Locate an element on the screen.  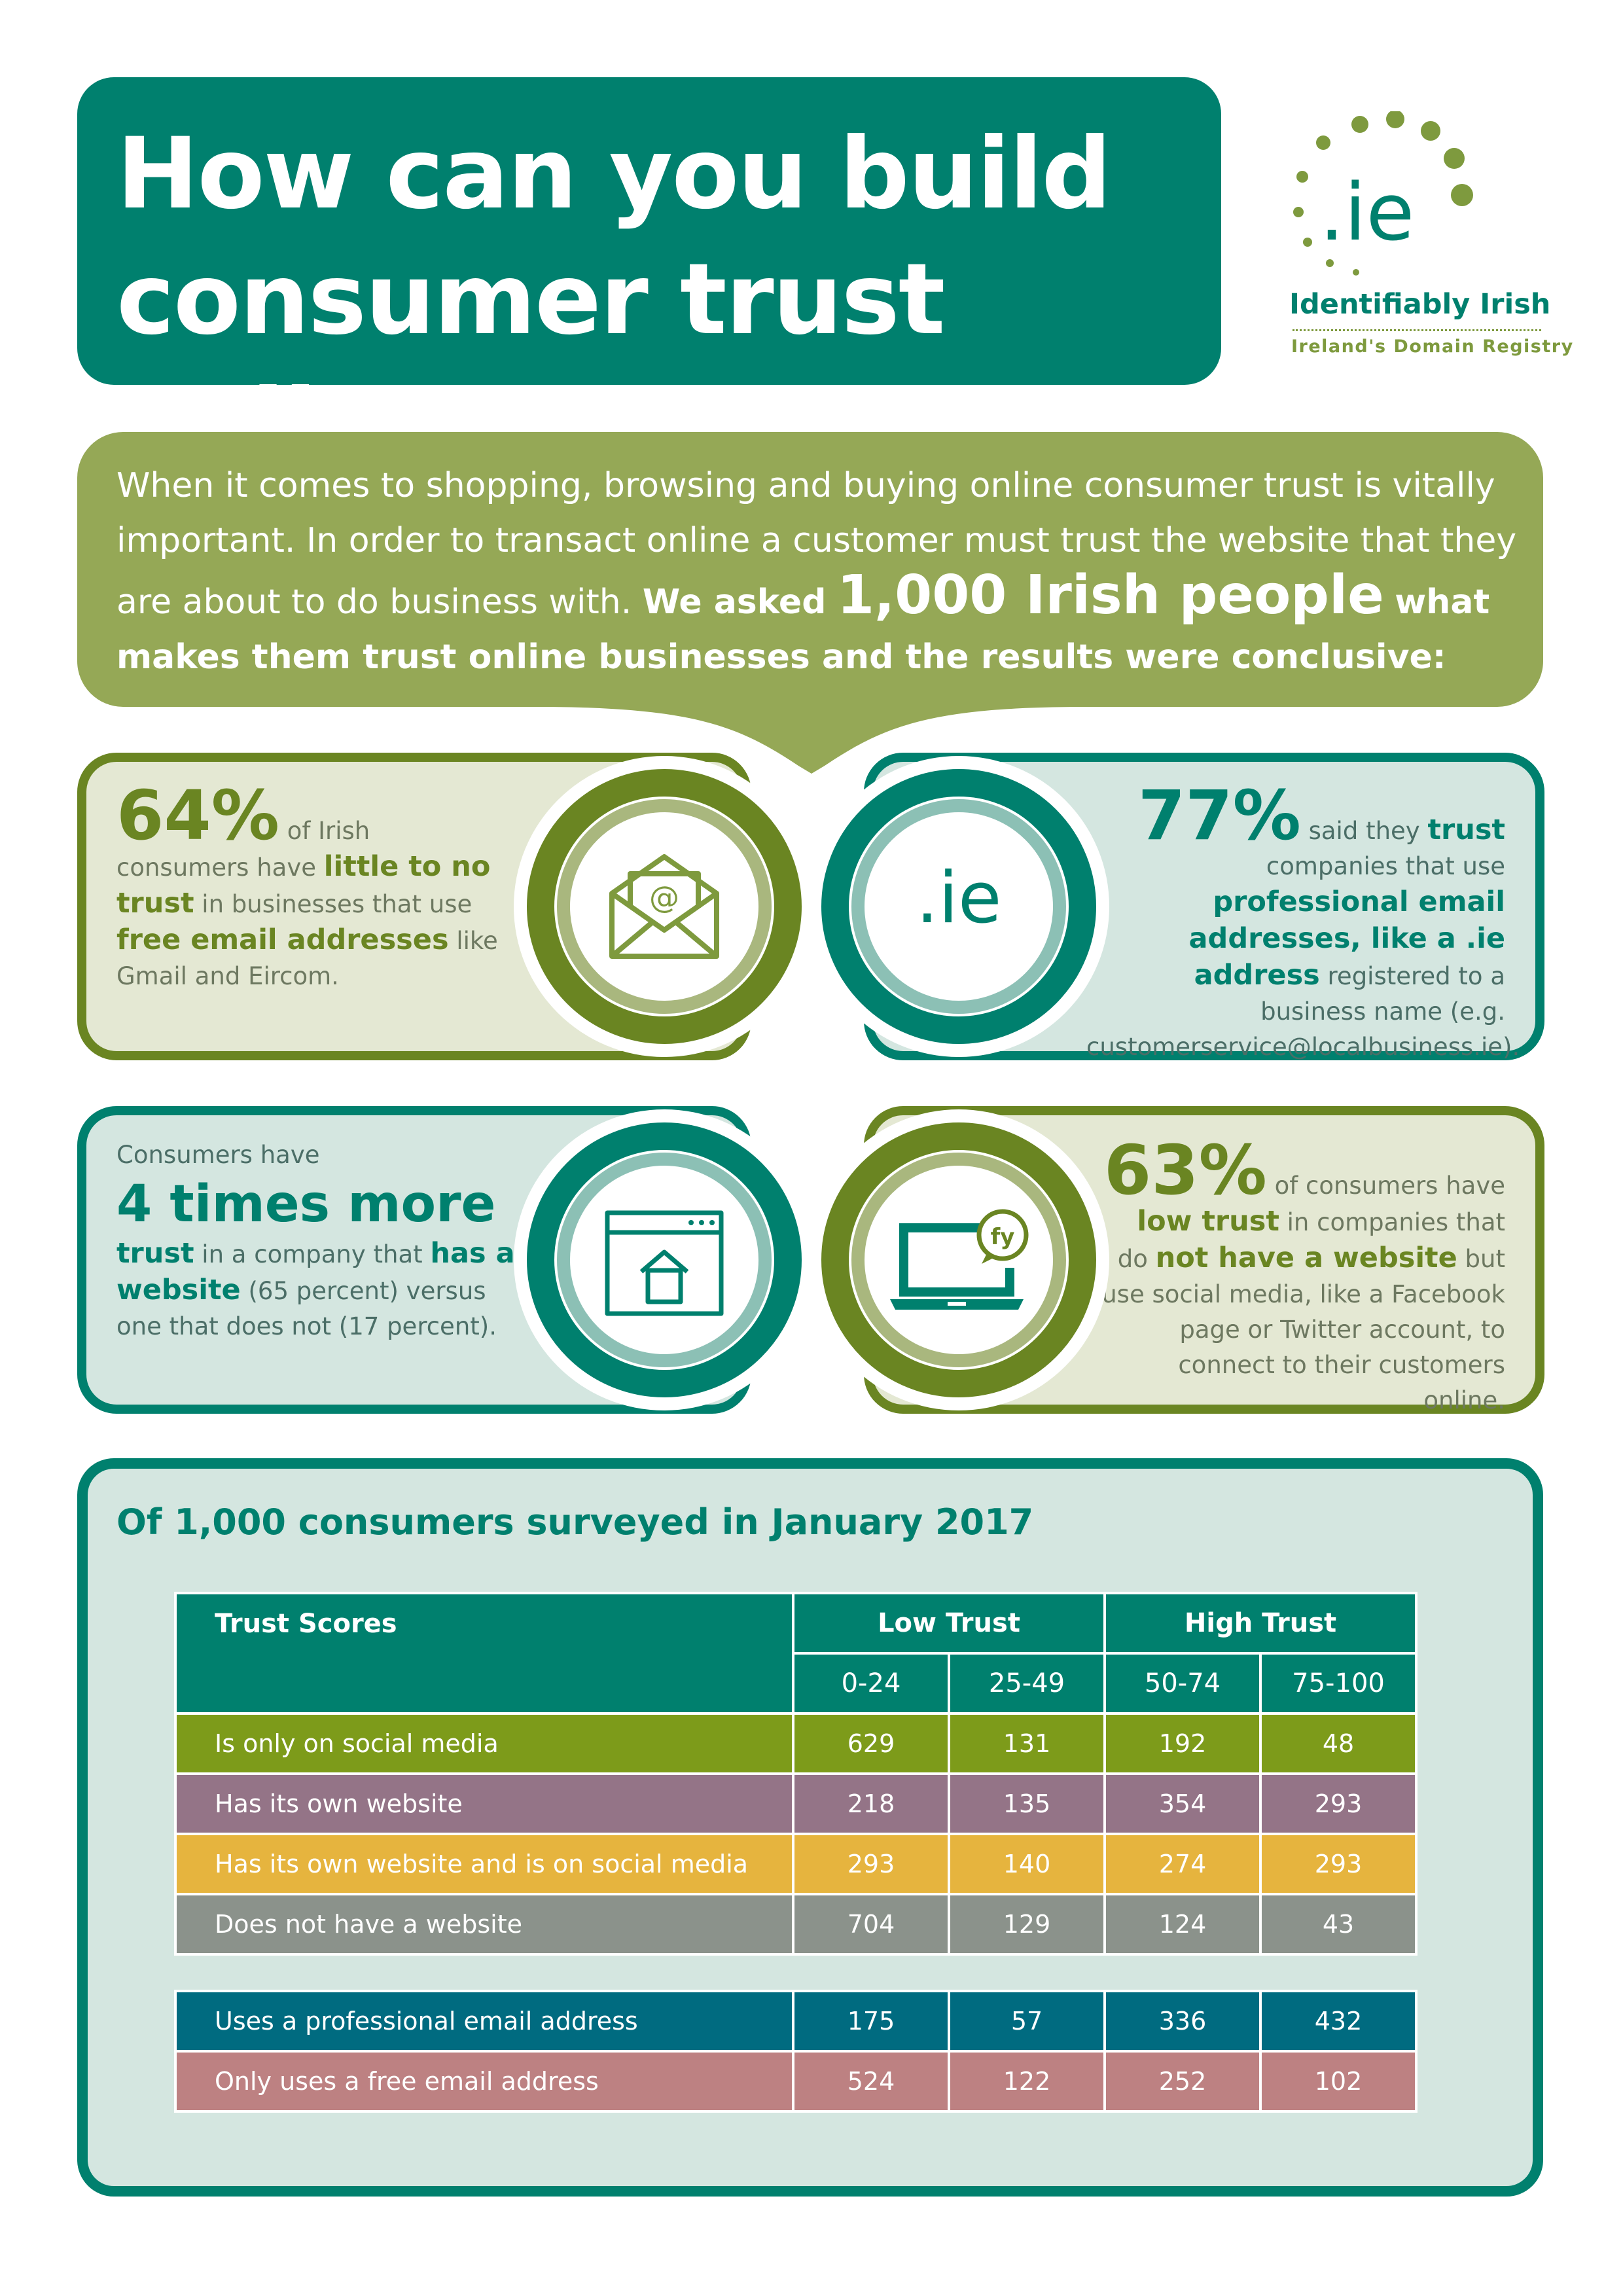
stat-free-email-t3: in businesses that use is located at coordinates (337, 904).